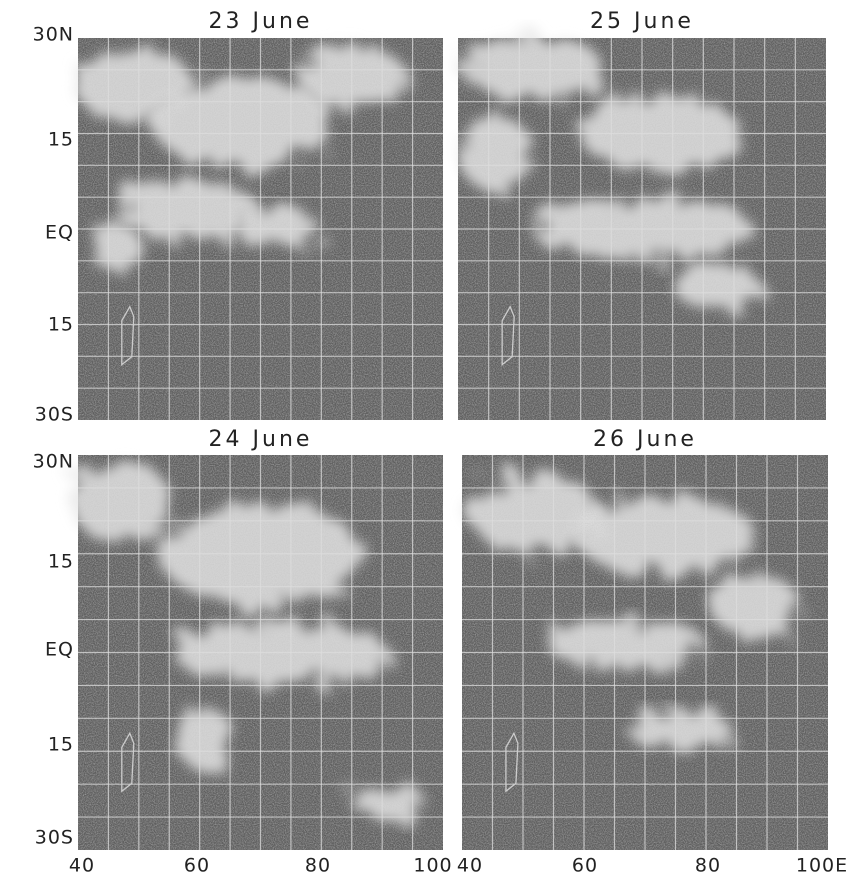  I want to click on panel-title: 25 June, so click(642, 21).